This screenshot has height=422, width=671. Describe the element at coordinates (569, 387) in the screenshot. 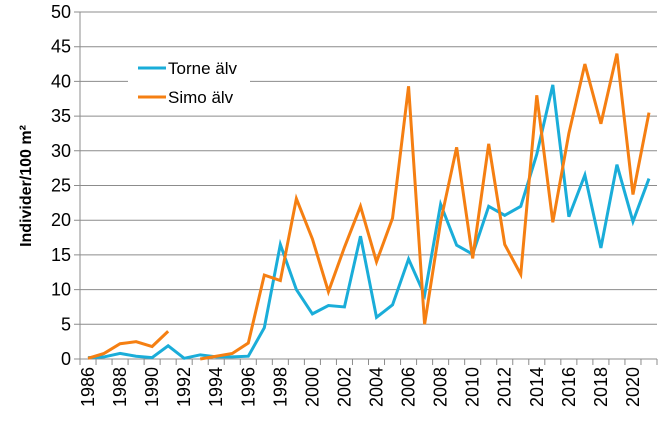

I see `x-tick-label: 2016` at that location.